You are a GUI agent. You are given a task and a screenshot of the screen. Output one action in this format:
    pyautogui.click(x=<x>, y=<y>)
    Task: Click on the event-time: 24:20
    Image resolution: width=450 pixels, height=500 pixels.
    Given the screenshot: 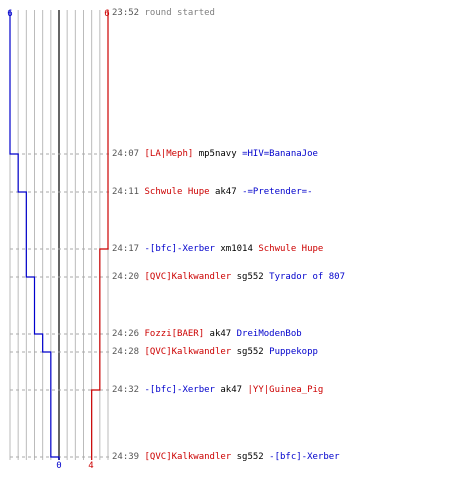 What is the action you would take?
    pyautogui.click(x=128, y=277)
    